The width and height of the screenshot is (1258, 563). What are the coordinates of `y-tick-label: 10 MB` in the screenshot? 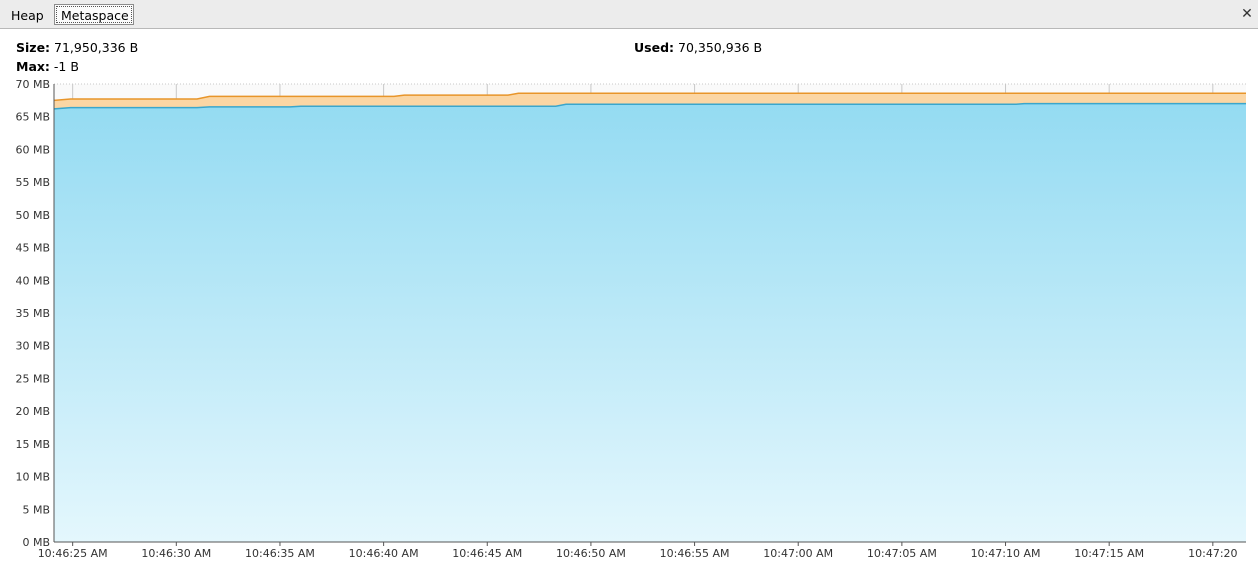 It's located at (32, 477).